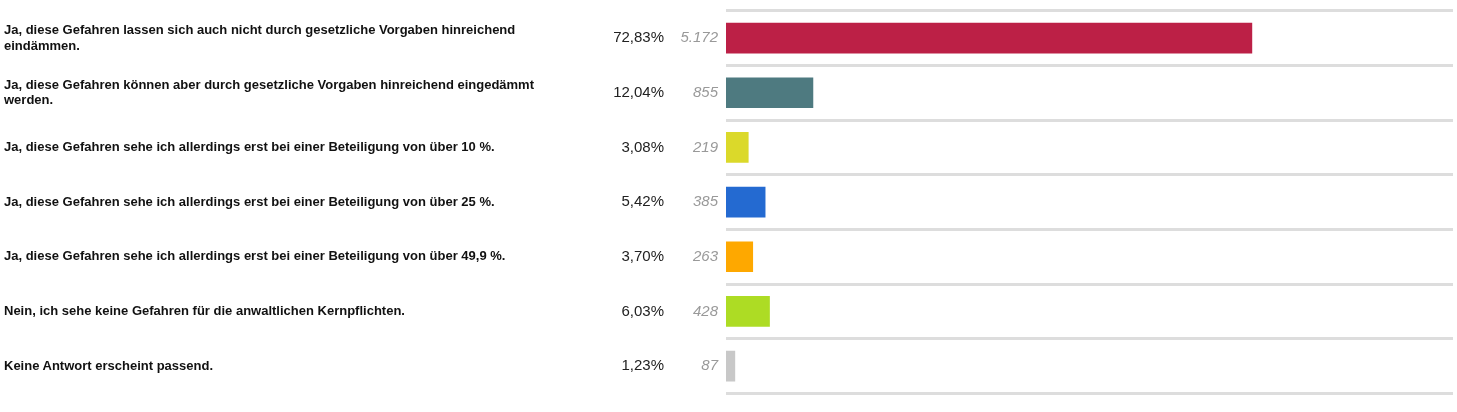  Describe the element at coordinates (705, 201) in the screenshot. I see `data-label: 385` at that location.